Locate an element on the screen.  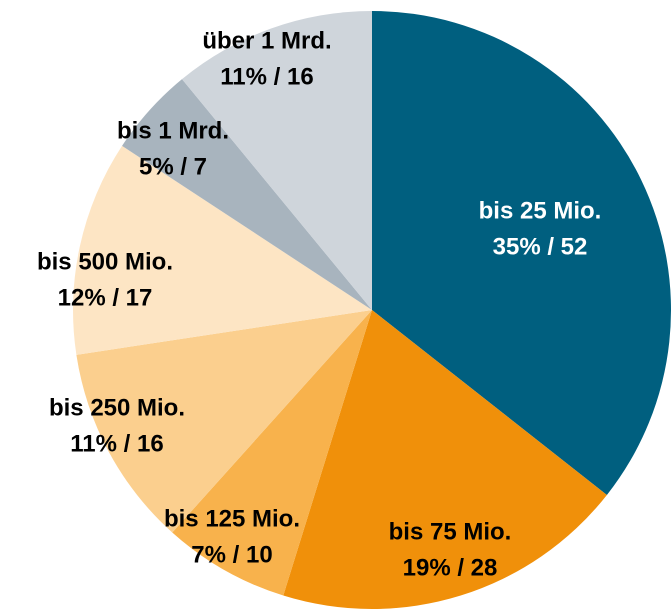
value-label: 35% / 52 is located at coordinates (540, 246).